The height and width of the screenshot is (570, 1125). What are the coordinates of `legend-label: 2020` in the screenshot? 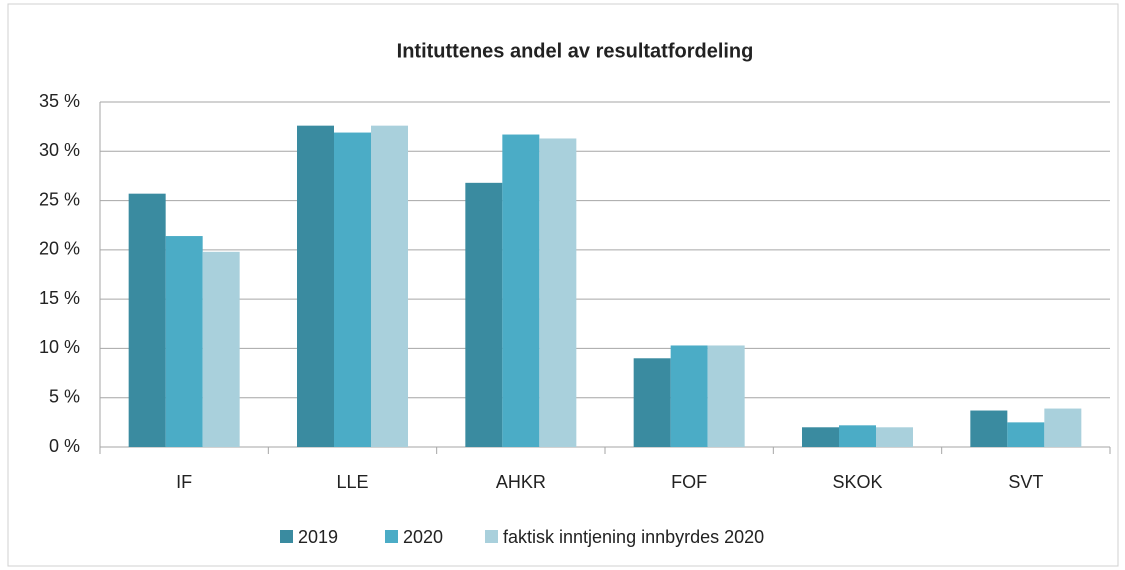 It's located at (423, 537).